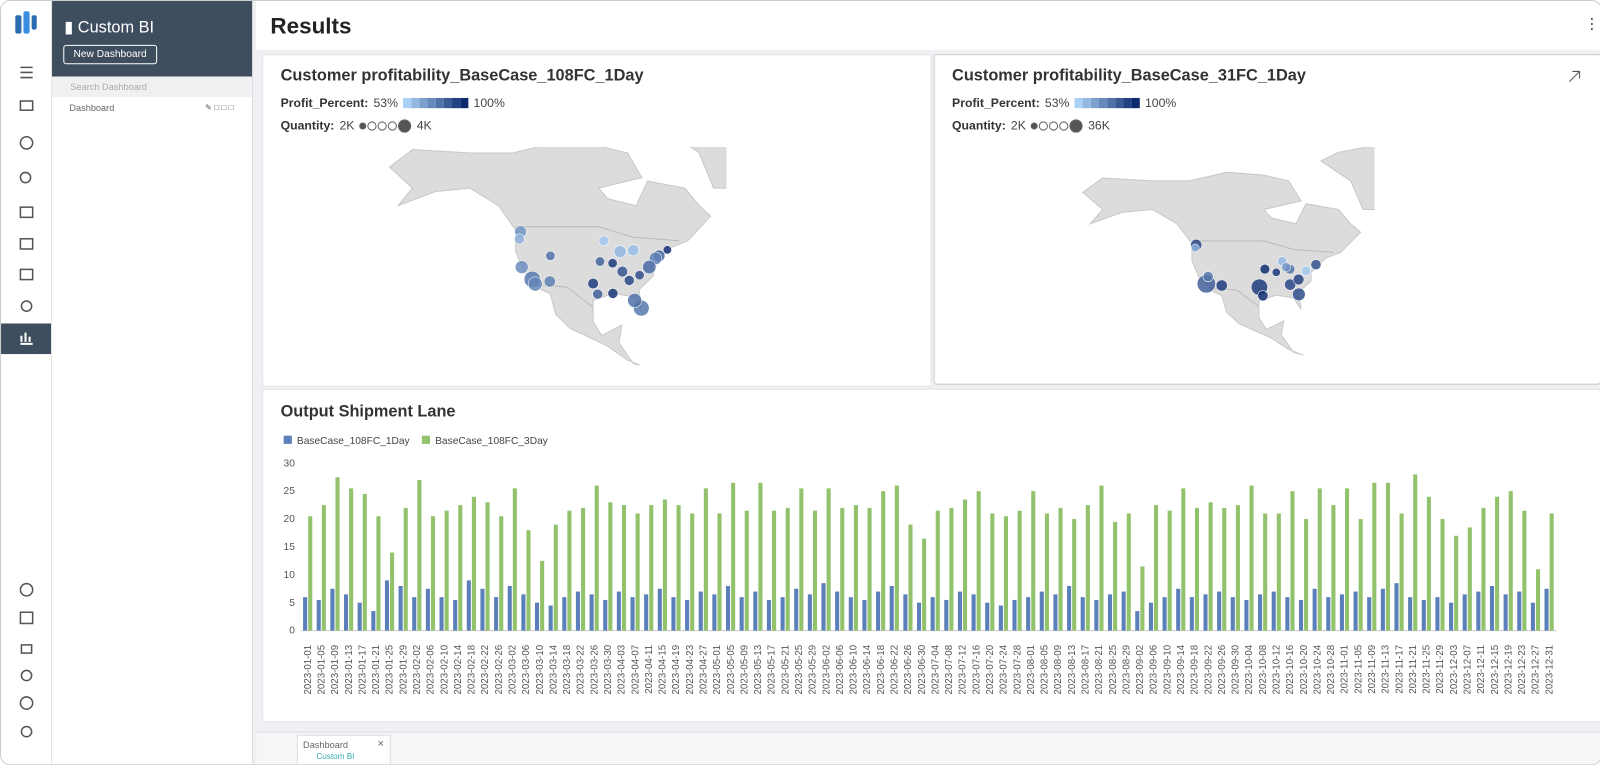  What do you see at coordinates (1508, 670) in the screenshot?
I see `x-tick-label: 2023-12-19` at bounding box center [1508, 670].